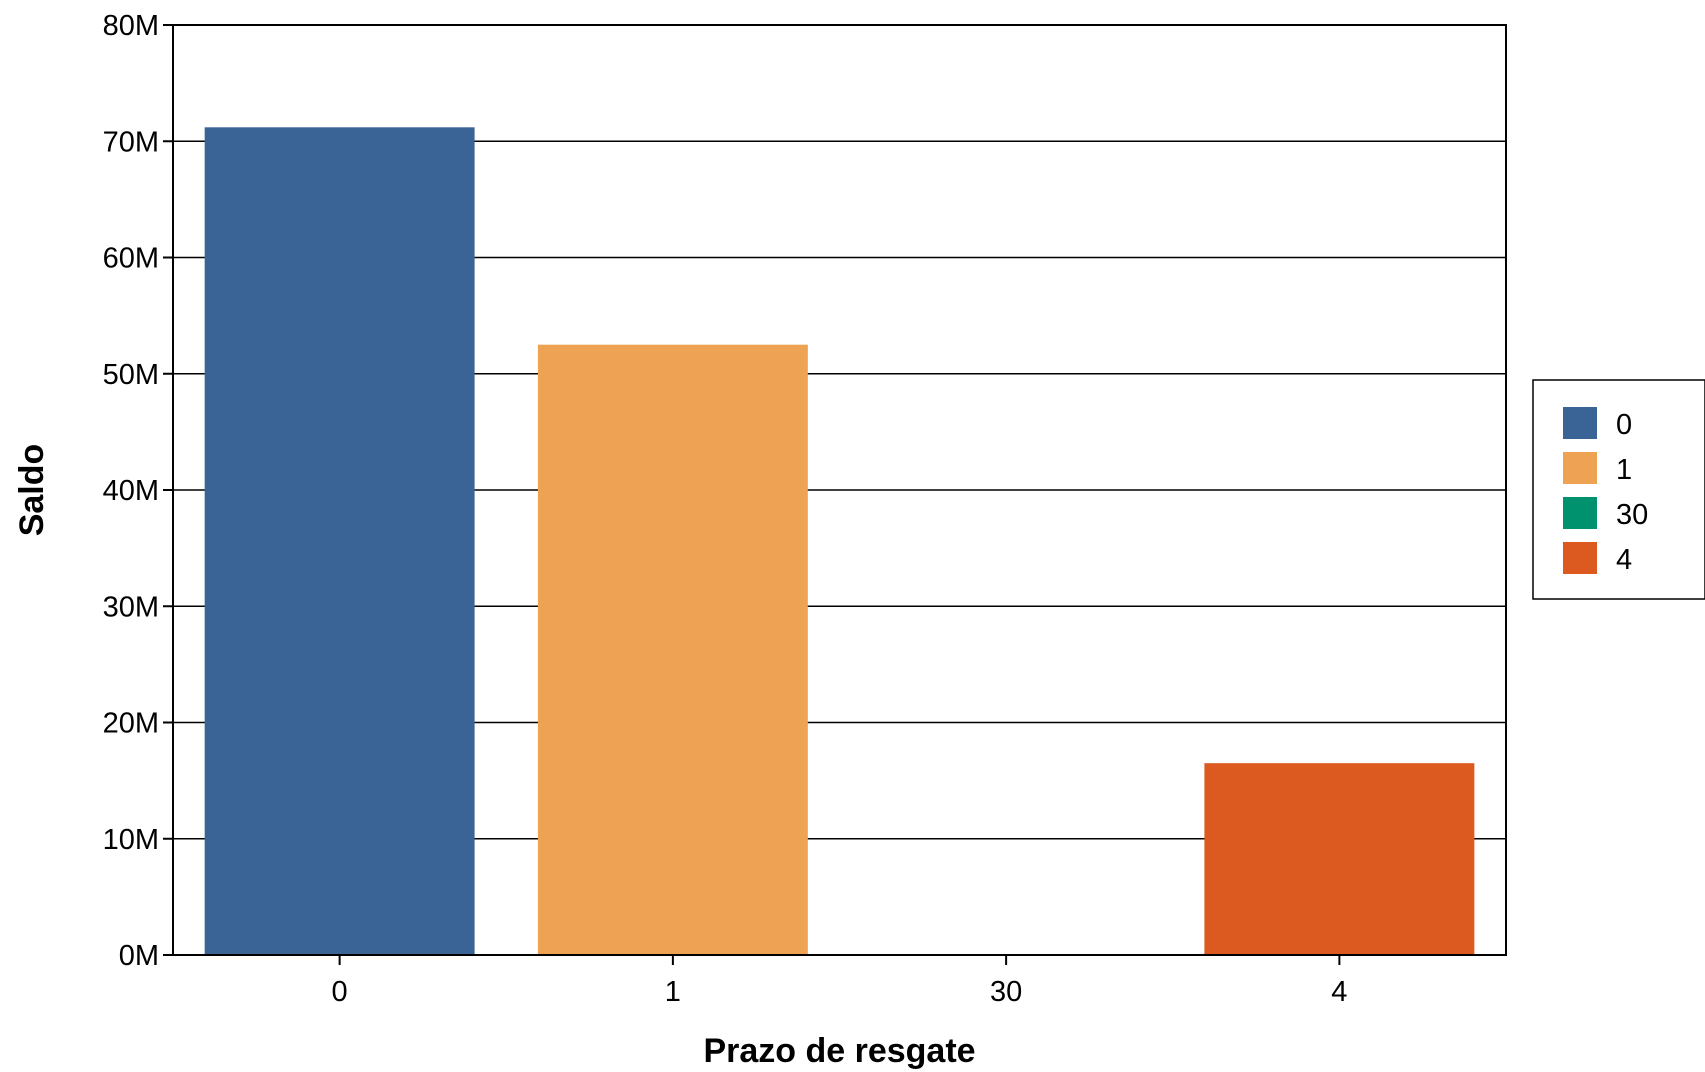 The width and height of the screenshot is (1705, 1072). Describe the element at coordinates (673, 992) in the screenshot. I see `x-tick-label: 1` at that location.